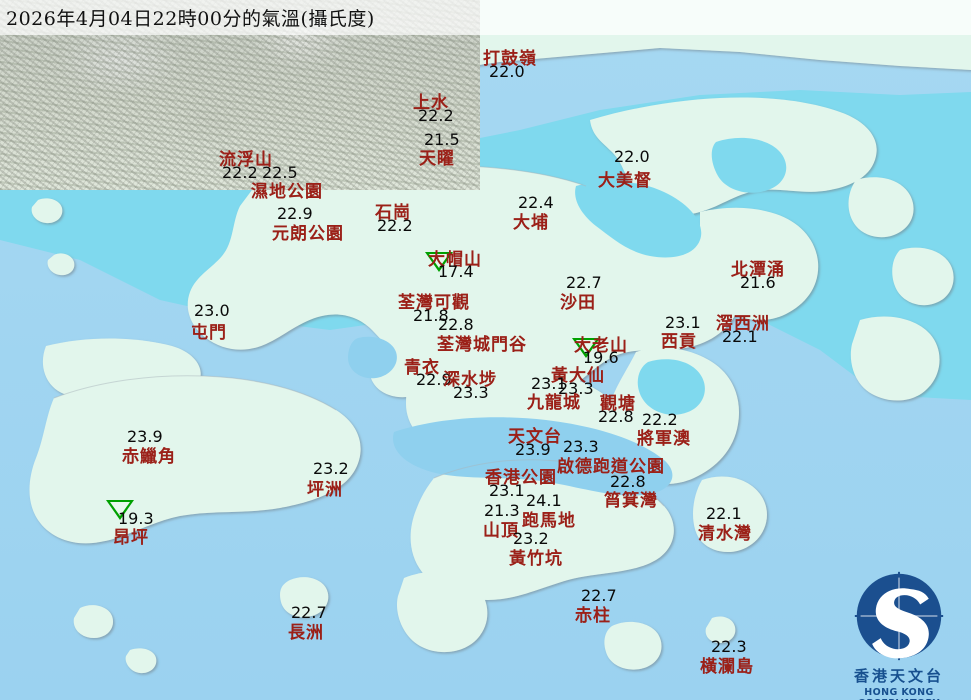 The image size is (971, 700). Describe the element at coordinates (720, 629) in the screenshot. I see `land-waglan-island` at that location.